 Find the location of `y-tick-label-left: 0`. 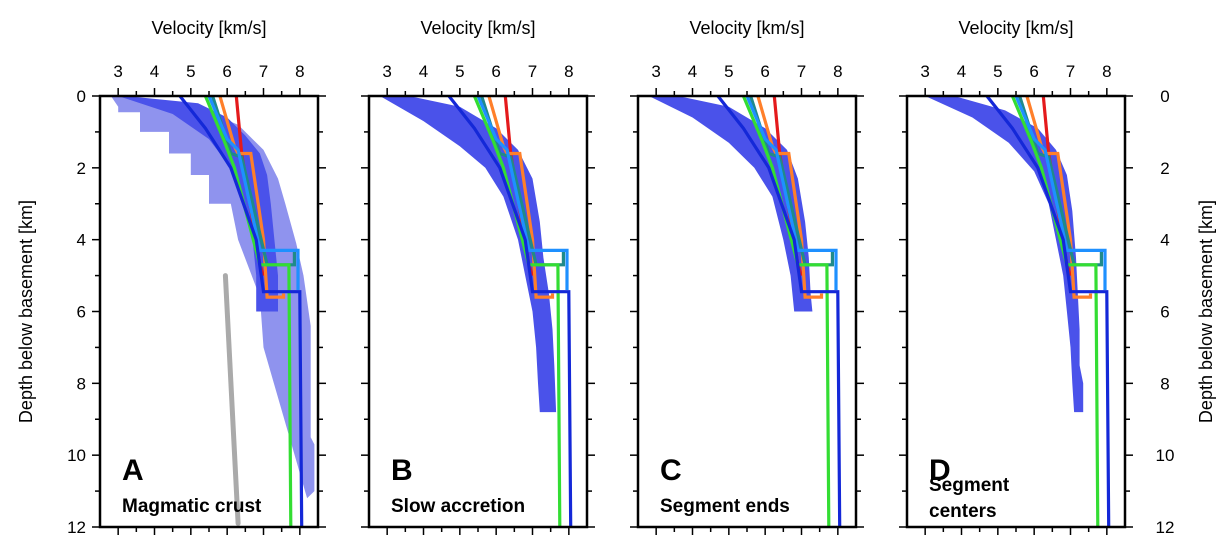

y-tick-label-left: 0 is located at coordinates (81, 96).